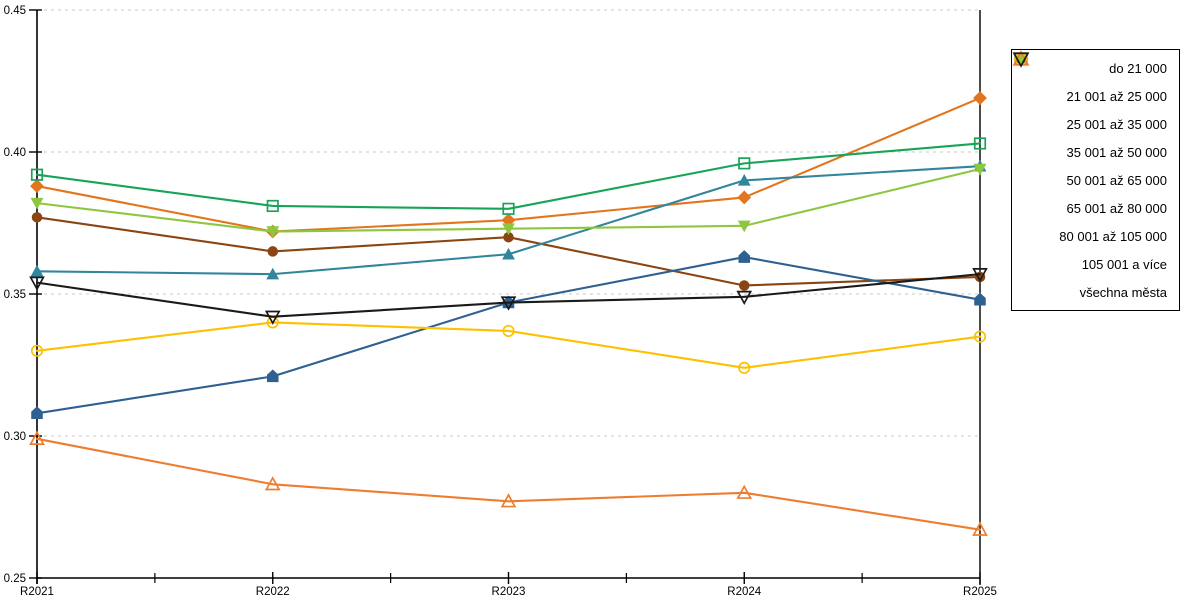  I want to click on legend-item: 25 001 až 35 000, so click(1090, 94).